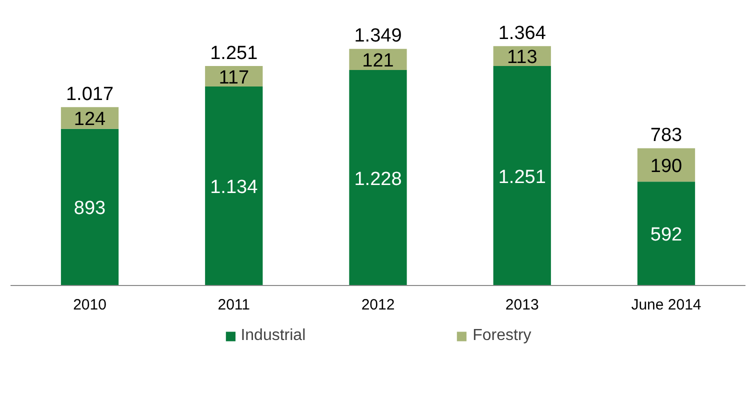 The image size is (755, 401). I want to click on data-label: 893, so click(90, 209).